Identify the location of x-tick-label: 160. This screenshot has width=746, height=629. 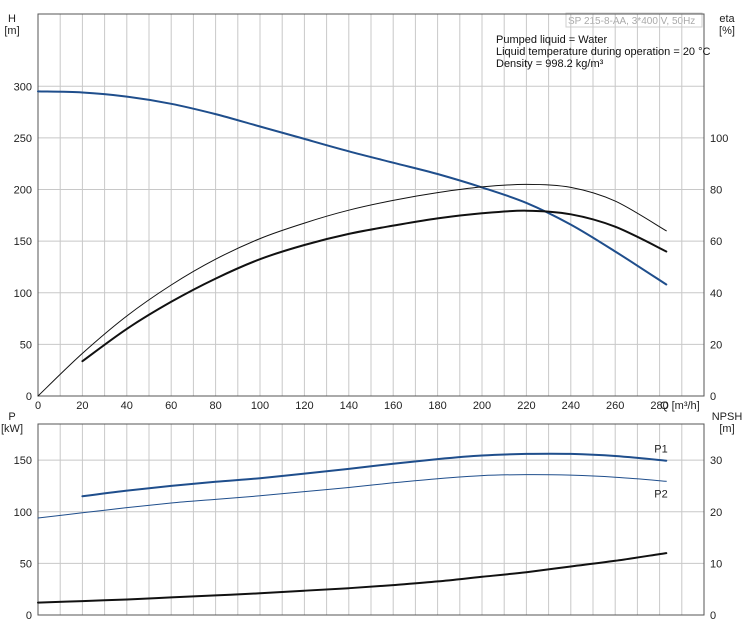
(393, 406).